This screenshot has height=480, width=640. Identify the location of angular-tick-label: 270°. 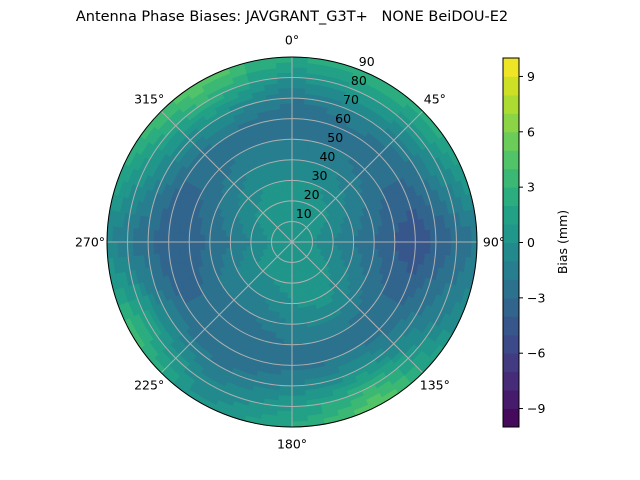
(90, 242).